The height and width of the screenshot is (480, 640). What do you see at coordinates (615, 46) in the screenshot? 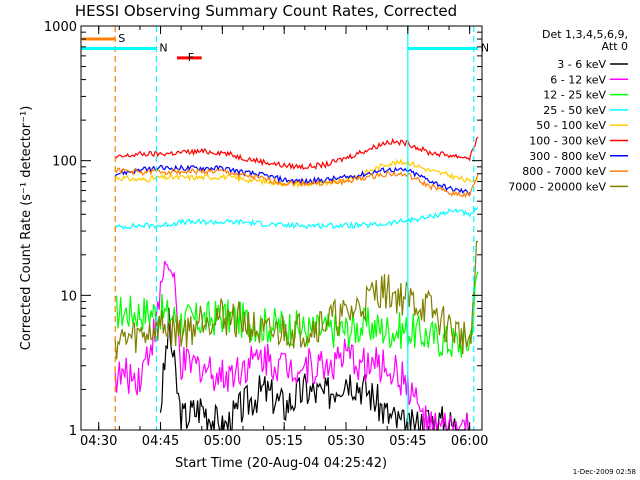
I see `legend-header-line: Att 0` at bounding box center [615, 46].